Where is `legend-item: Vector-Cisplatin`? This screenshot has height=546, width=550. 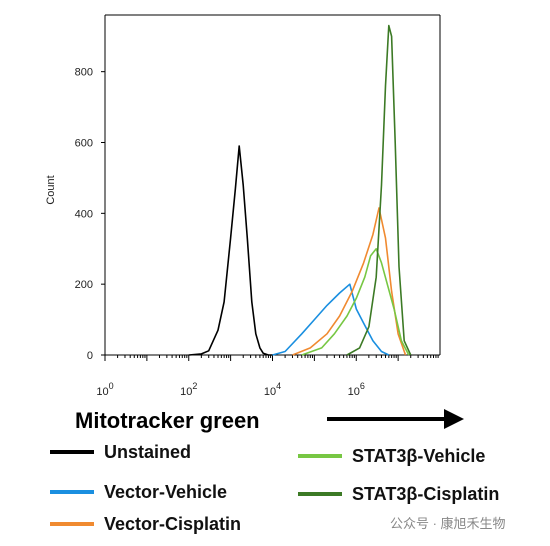
legend-item: Vector-Cisplatin is located at coordinates (145, 524).